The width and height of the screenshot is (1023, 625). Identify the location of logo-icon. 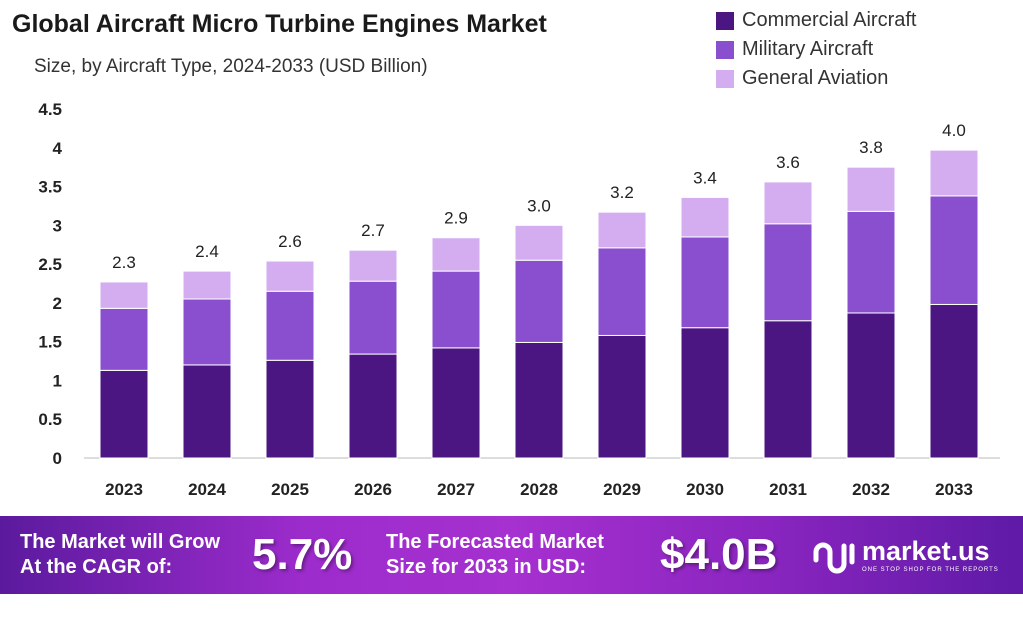
(834, 558).